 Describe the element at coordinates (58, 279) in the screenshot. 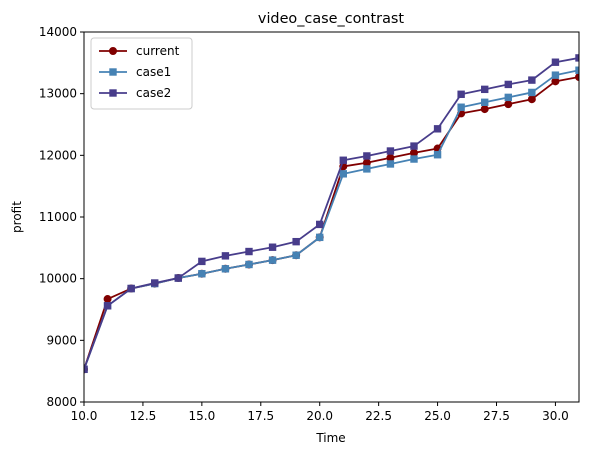

I see `y-tick-label: 10000` at that location.